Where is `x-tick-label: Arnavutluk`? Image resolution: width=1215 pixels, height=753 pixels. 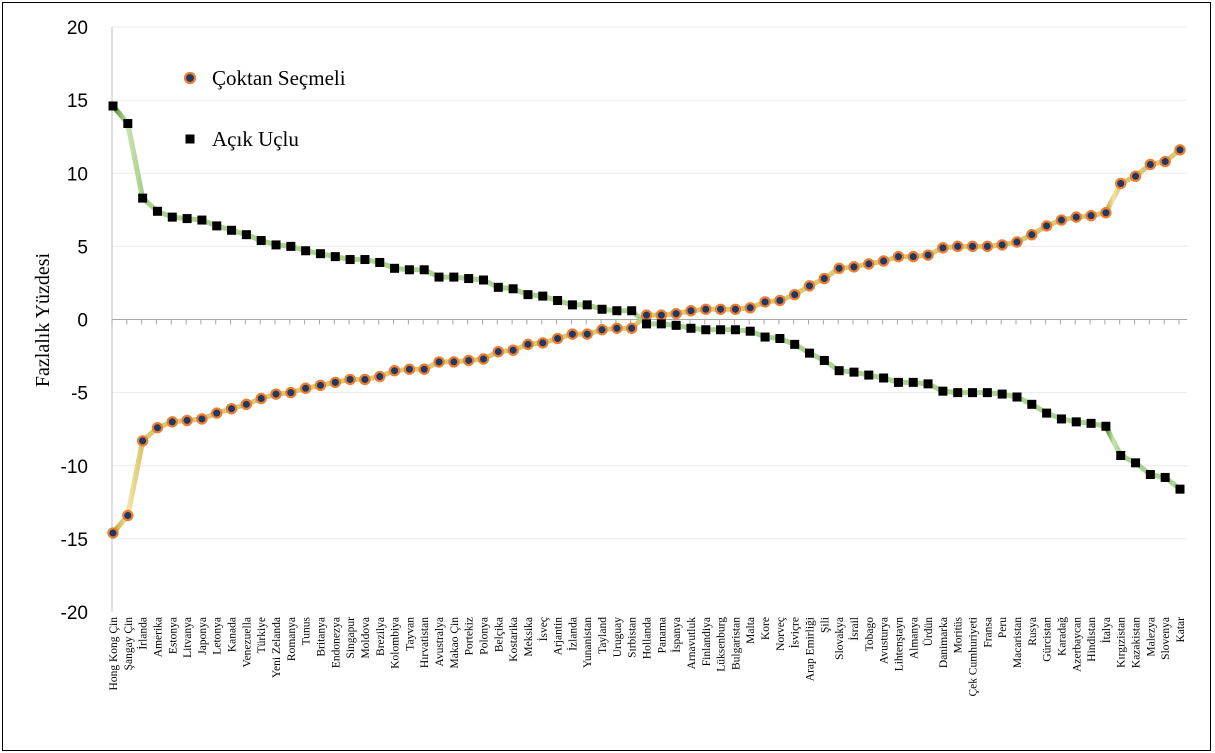
x-tick-label: Arnavutluk is located at coordinates (692, 643).